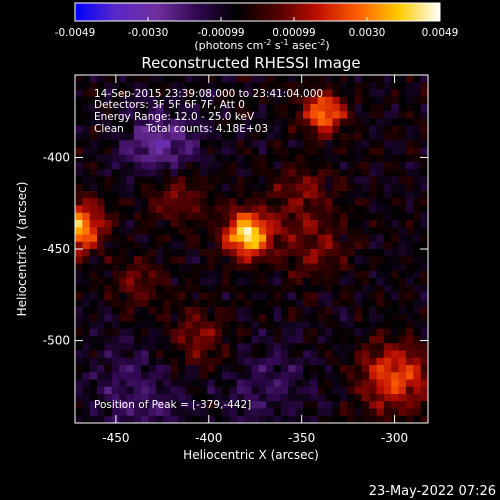  What do you see at coordinates (148, 33) in the screenshot?
I see `colorbar-tick-label: -0.0030` at bounding box center [148, 33].